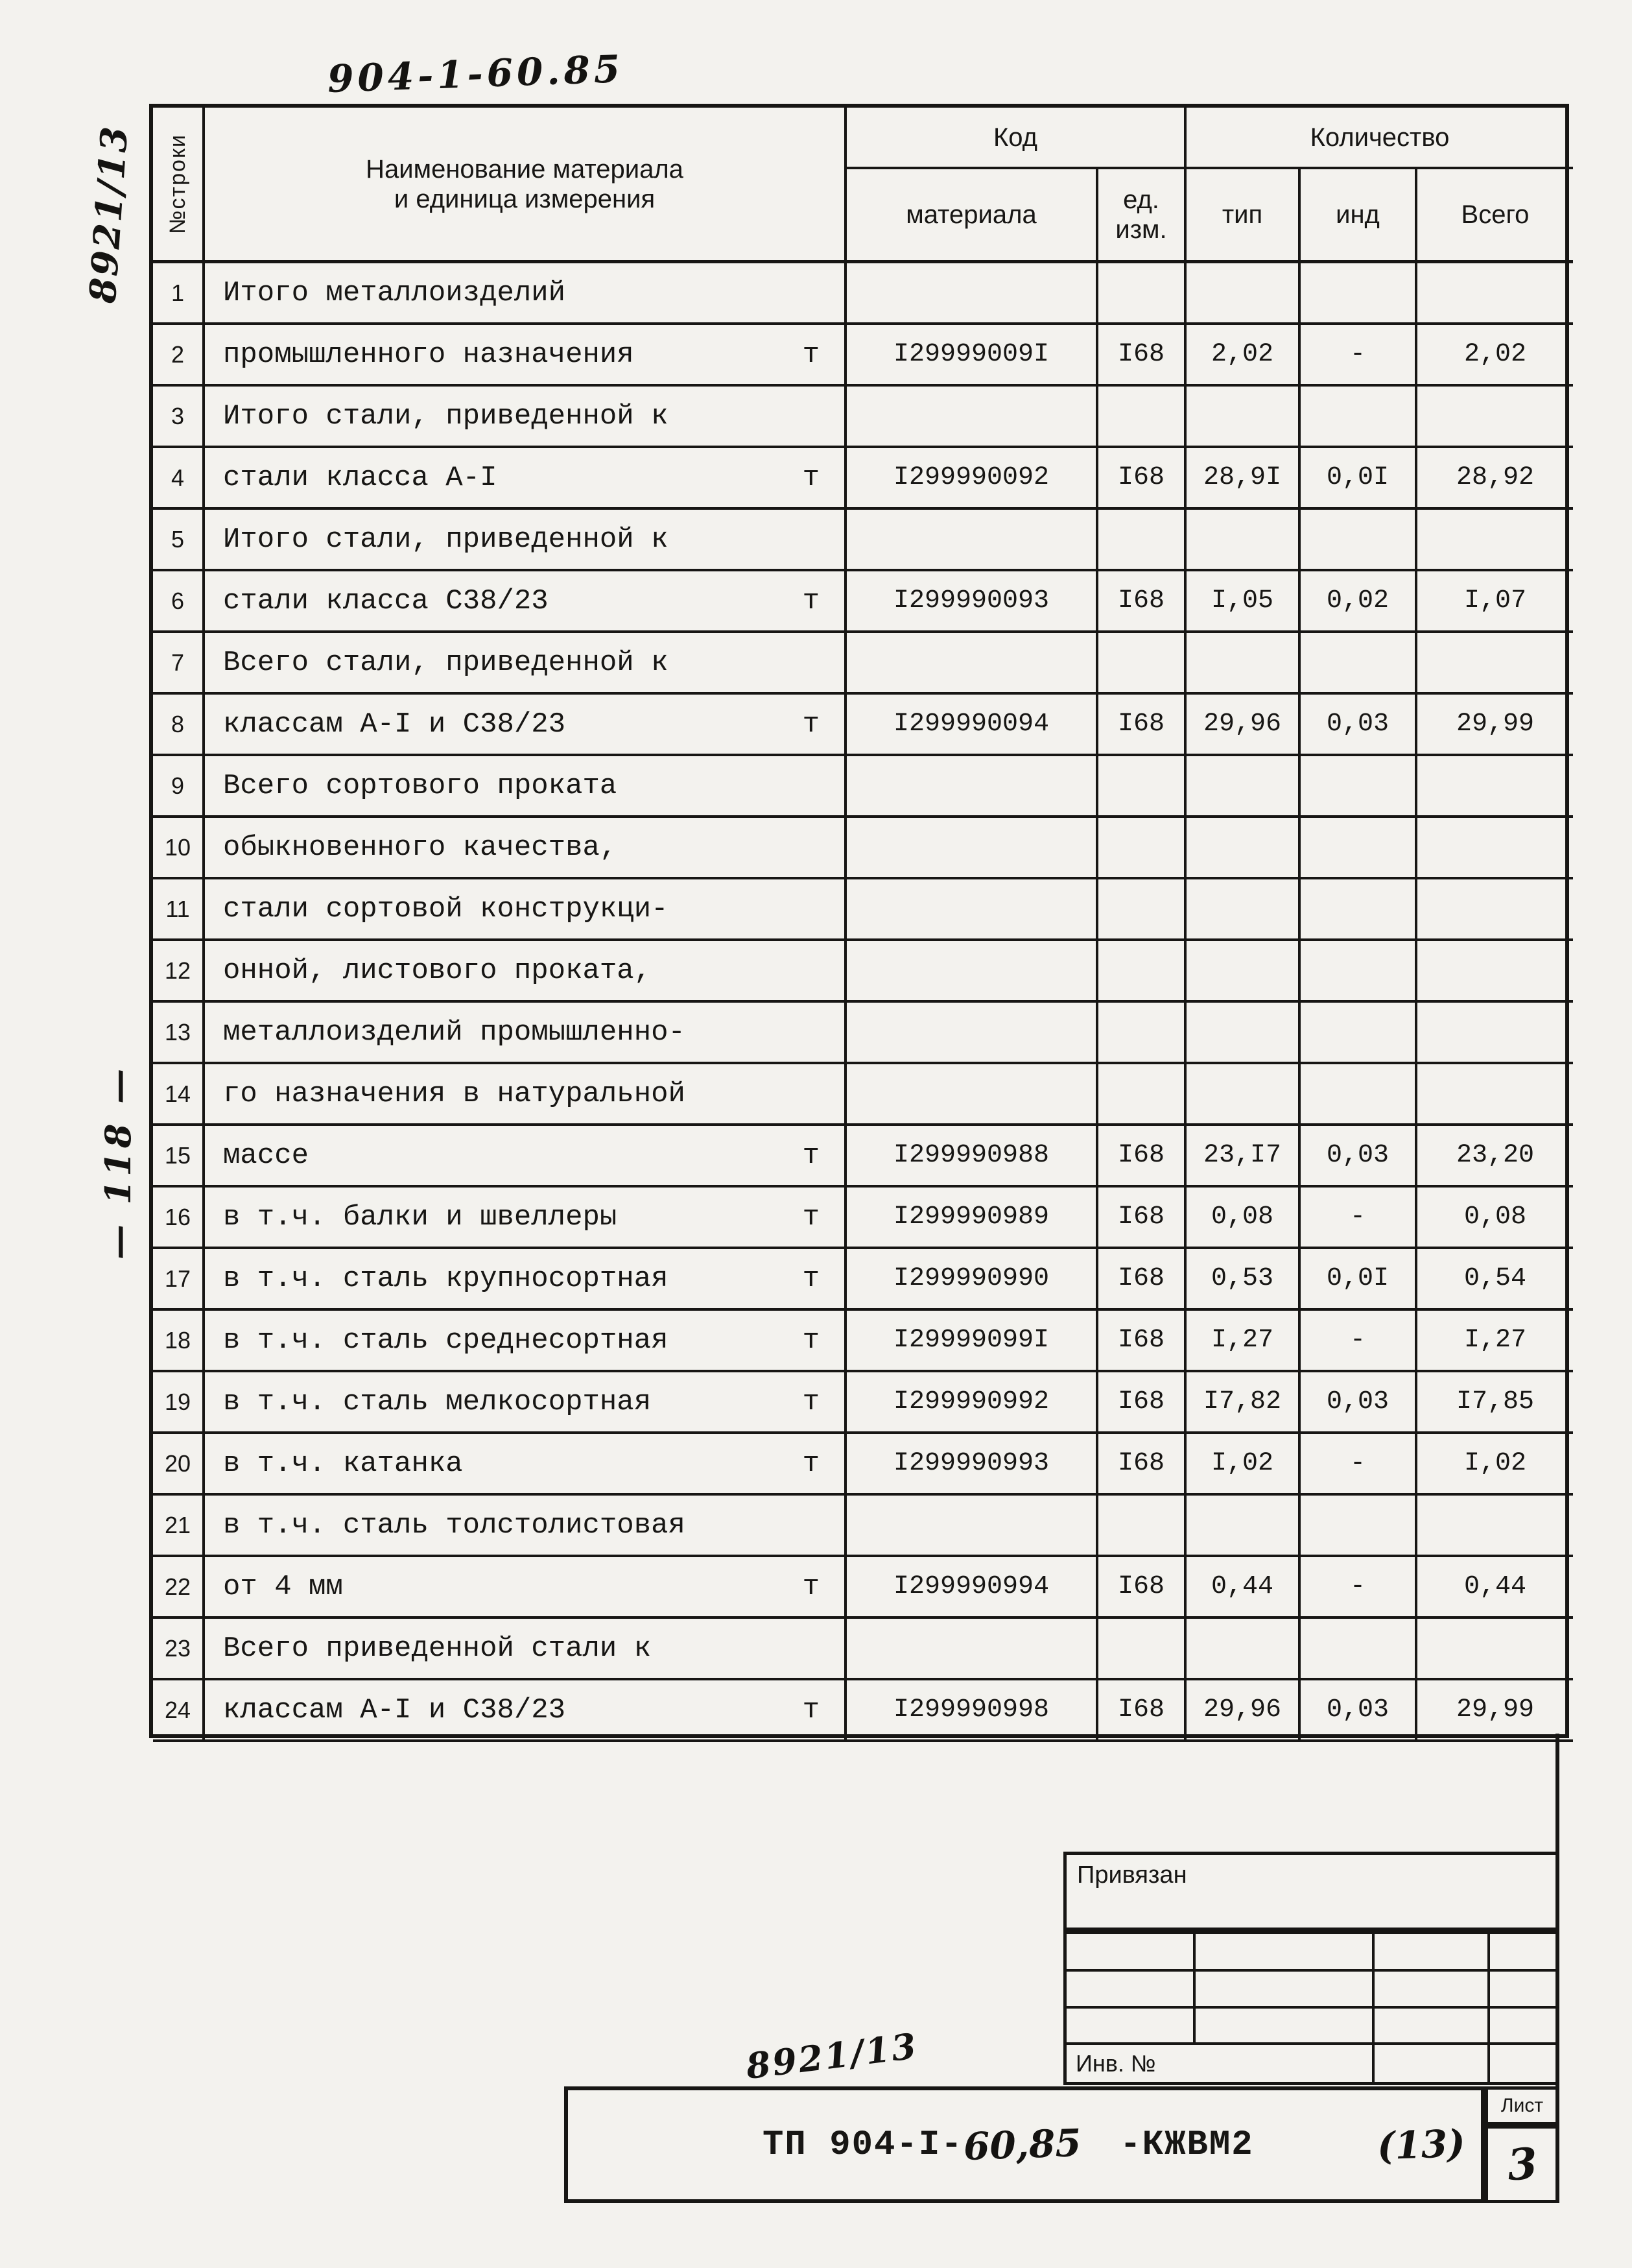 The height and width of the screenshot is (2268, 1632). What do you see at coordinates (1244, 1588) in the screenshot?
I see `qty-type-cell: 0,44` at bounding box center [1244, 1588].